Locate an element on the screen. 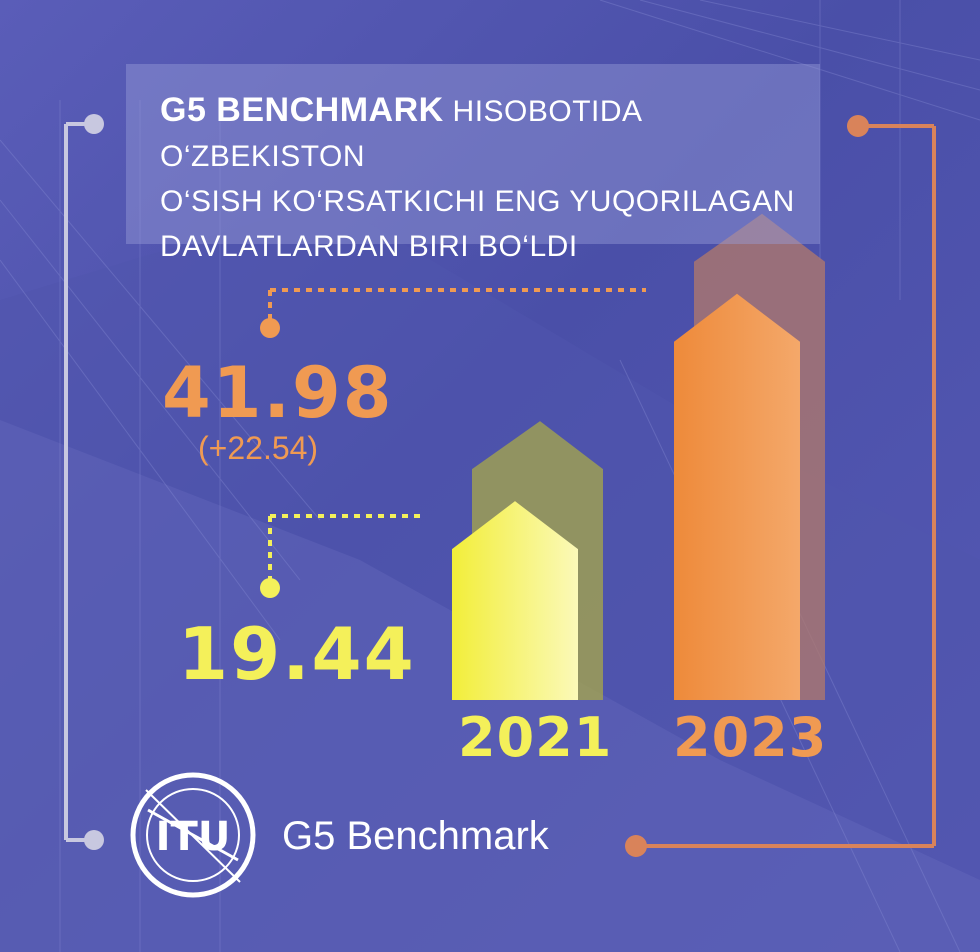 This screenshot has height=952, width=980. leader-2021 is located at coordinates (343, 556).